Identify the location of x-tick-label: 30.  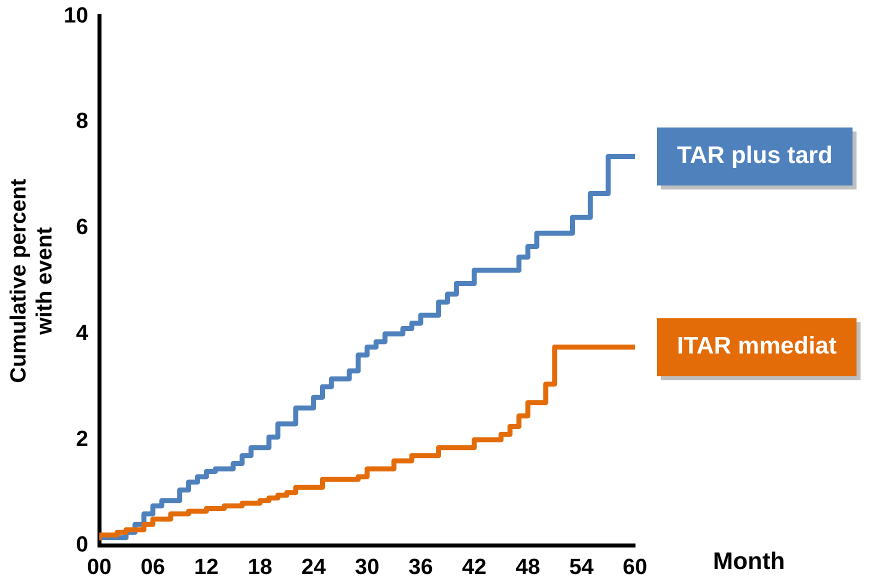
(367, 566).